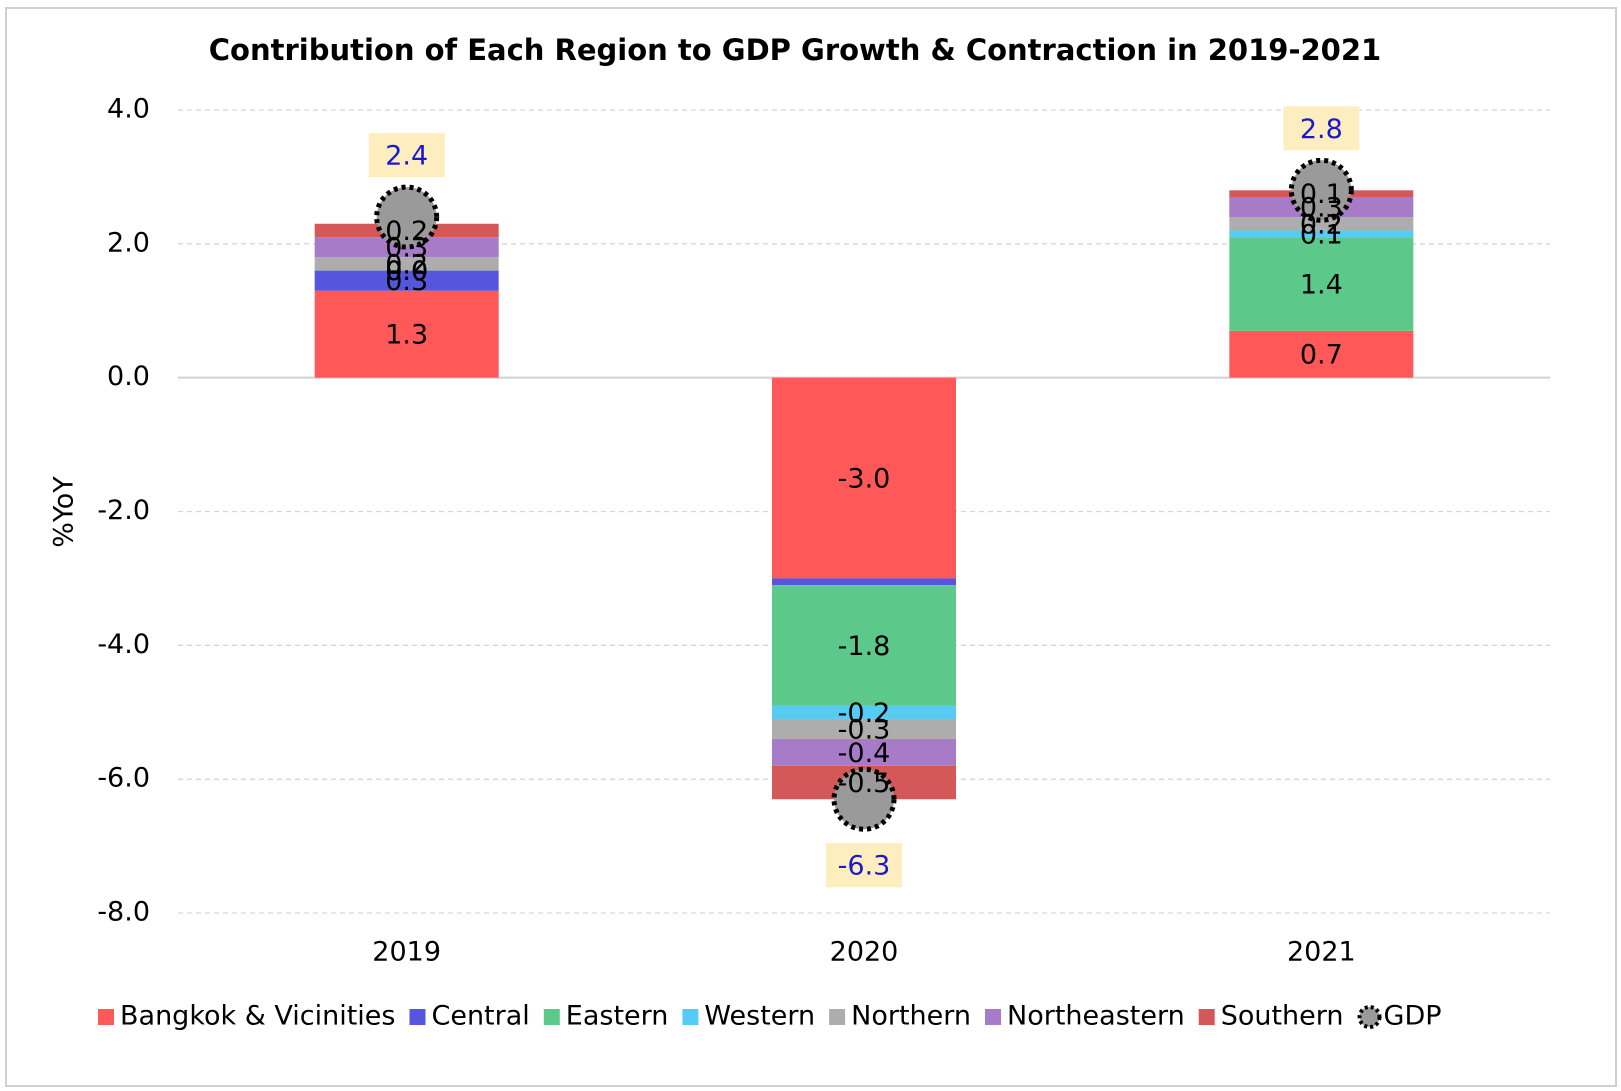 The width and height of the screenshot is (1621, 1091). I want to click on legend-label: GDP, so click(1413, 1016).